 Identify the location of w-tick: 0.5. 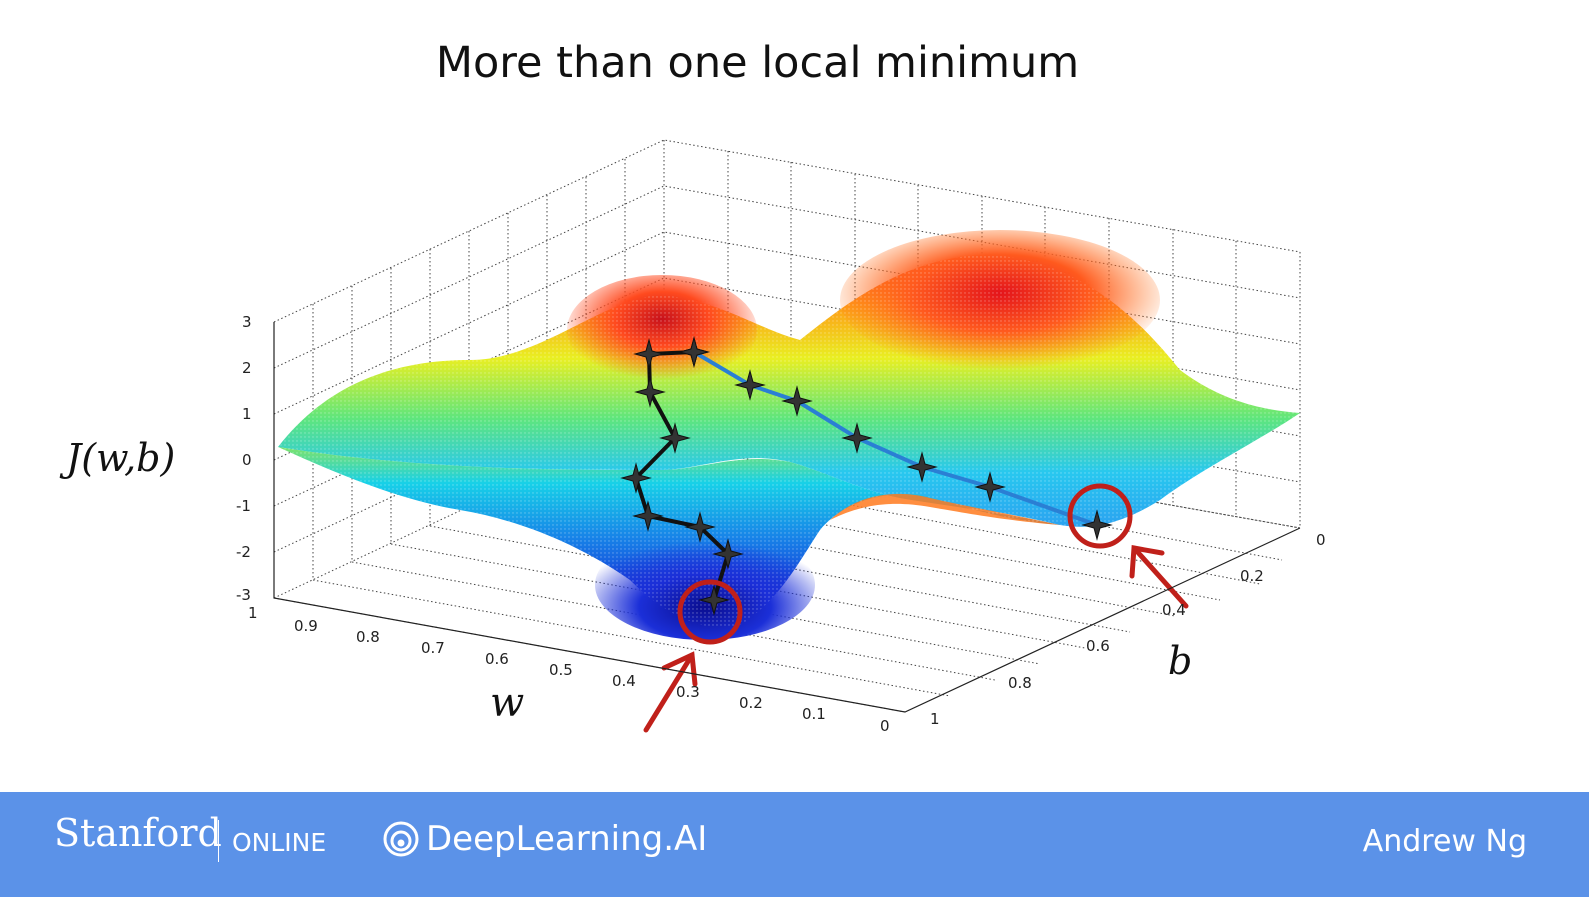
(561, 670).